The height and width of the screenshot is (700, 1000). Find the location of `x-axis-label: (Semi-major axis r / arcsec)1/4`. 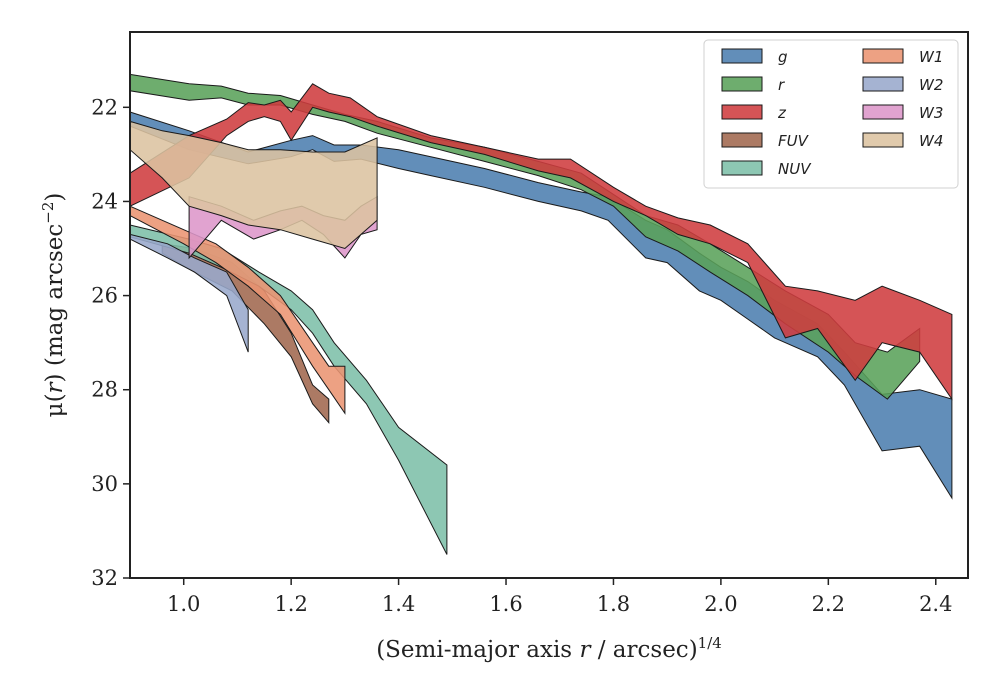

x-axis-label: (Semi-major axis r / arcsec)1/4 is located at coordinates (549, 648).